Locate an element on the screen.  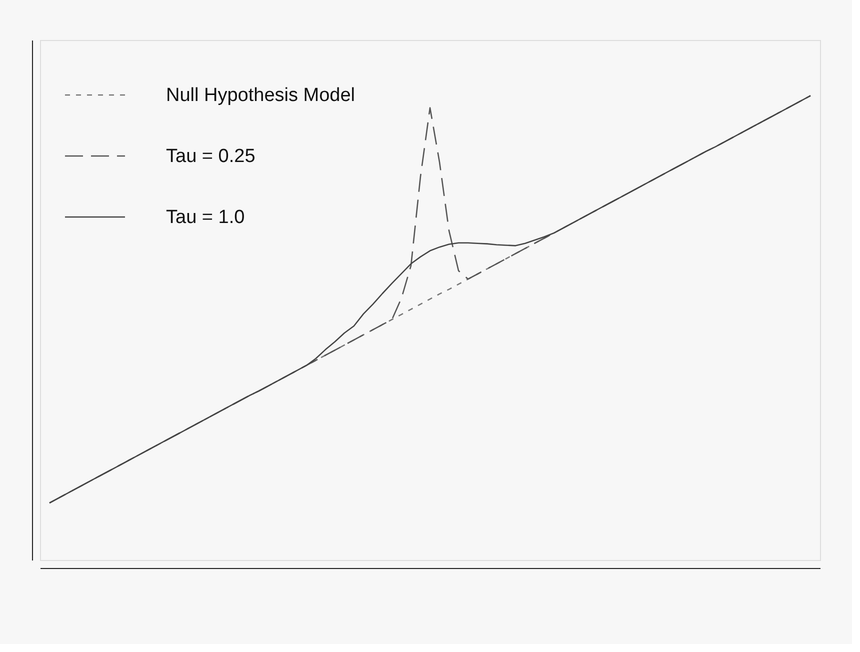
legend-label: Null Hypothesis Model is located at coordinates (261, 95).